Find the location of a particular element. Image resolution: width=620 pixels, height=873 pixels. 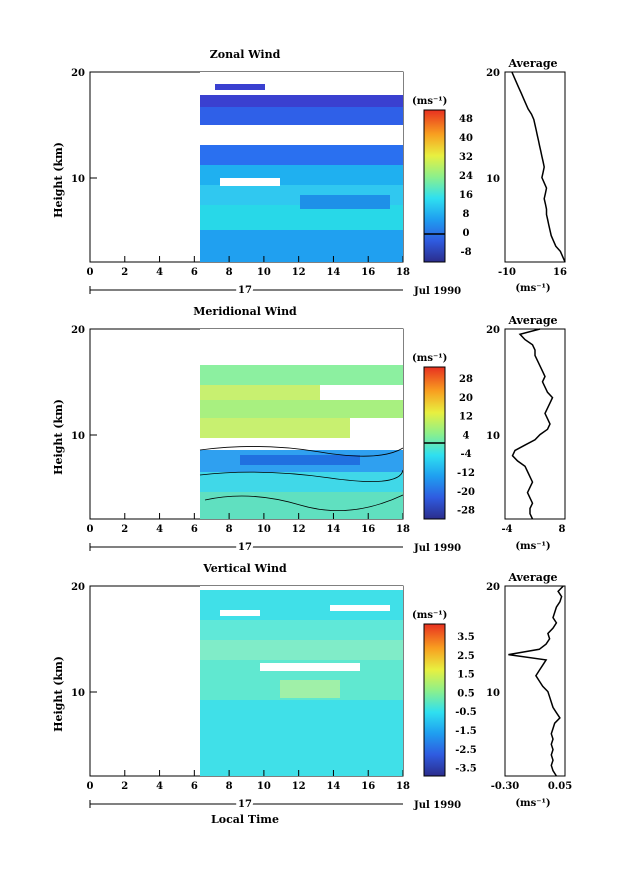

colorbar: (ms⁻¹) 48 40 32 24 16 8 0 -8 is located at coordinates (442, 179).